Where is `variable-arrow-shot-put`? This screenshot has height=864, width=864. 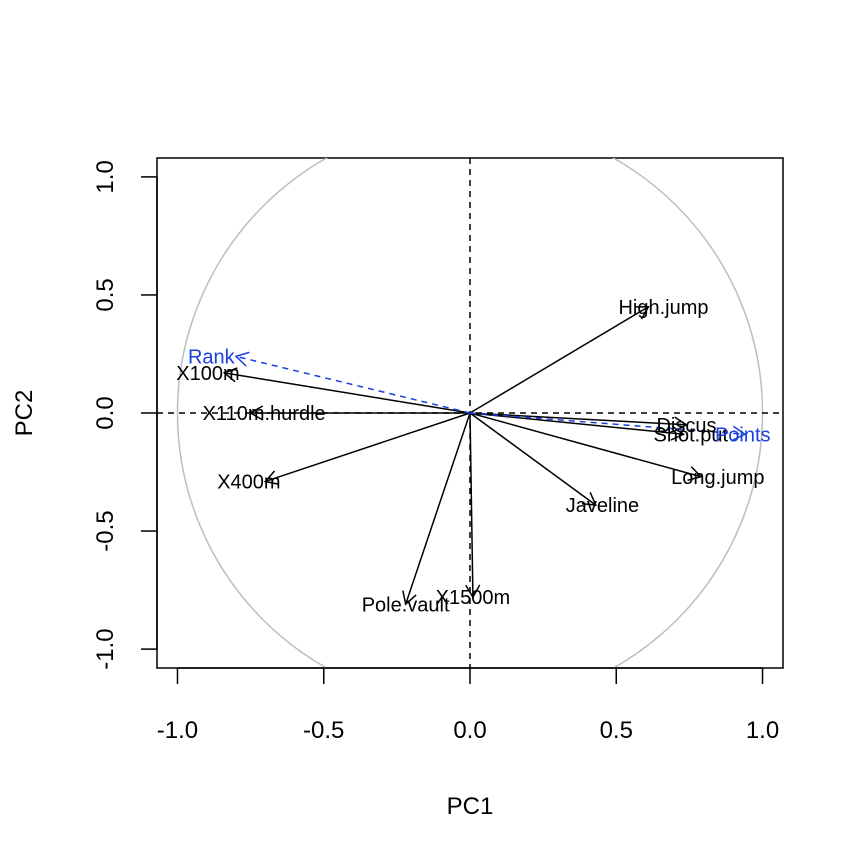 variable-arrow-shot-put is located at coordinates (577, 426).